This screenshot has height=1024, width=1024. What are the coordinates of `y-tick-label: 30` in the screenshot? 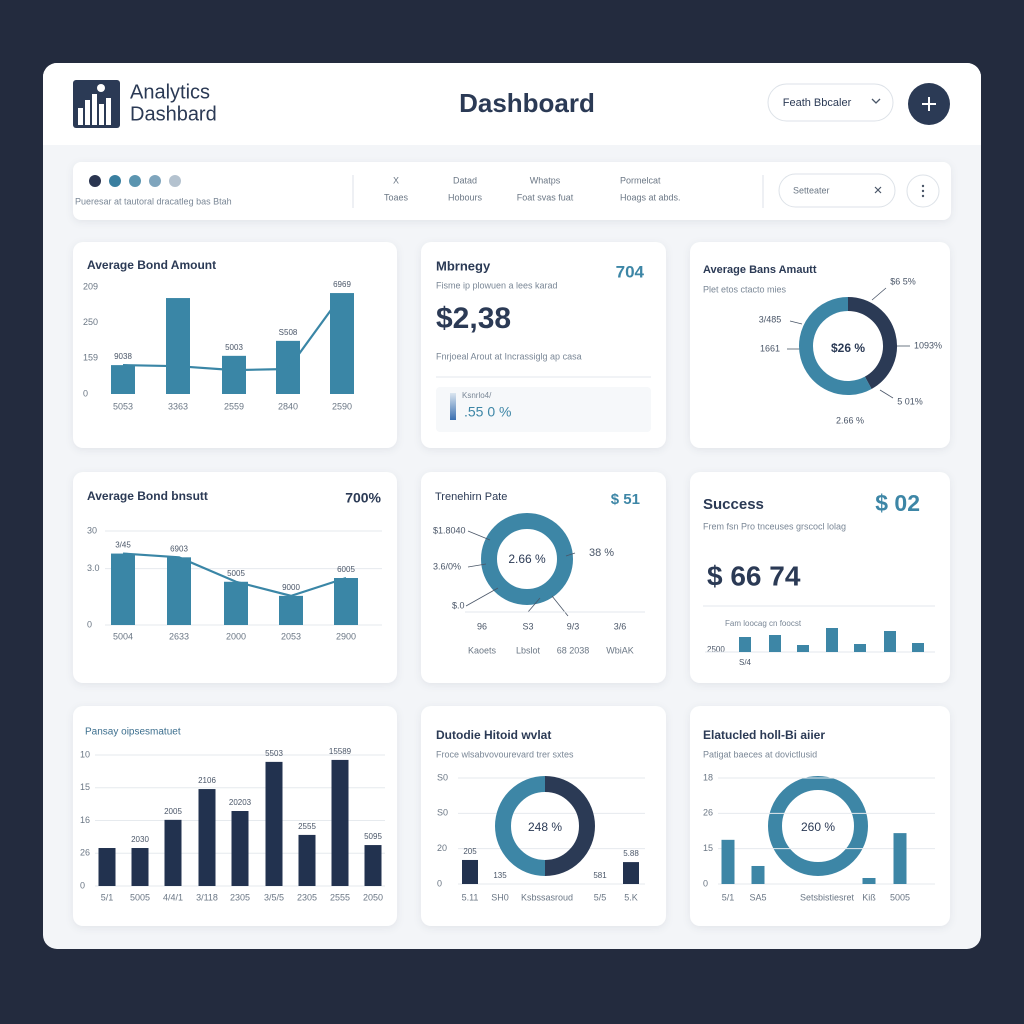 It's located at (92, 530).